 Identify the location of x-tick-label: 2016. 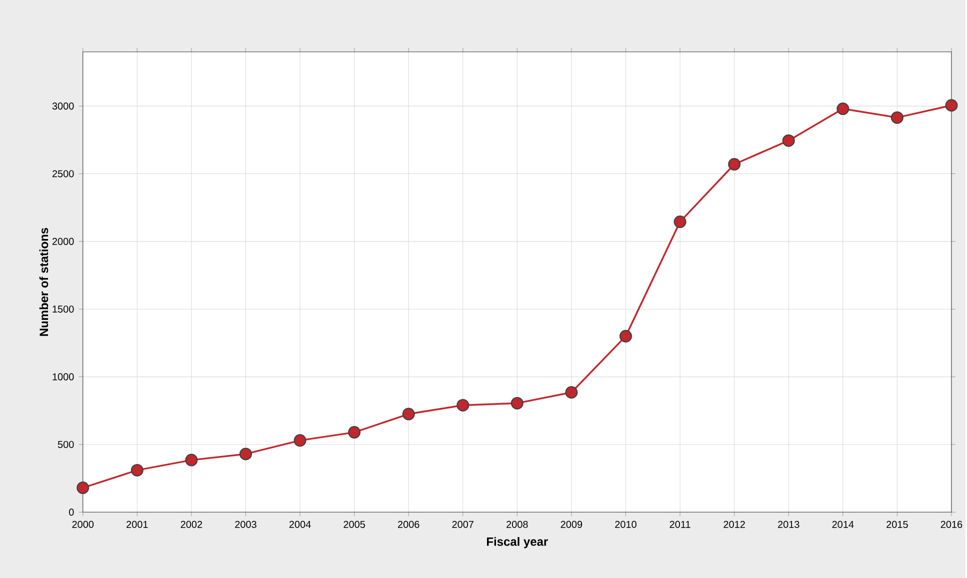
(951, 524).